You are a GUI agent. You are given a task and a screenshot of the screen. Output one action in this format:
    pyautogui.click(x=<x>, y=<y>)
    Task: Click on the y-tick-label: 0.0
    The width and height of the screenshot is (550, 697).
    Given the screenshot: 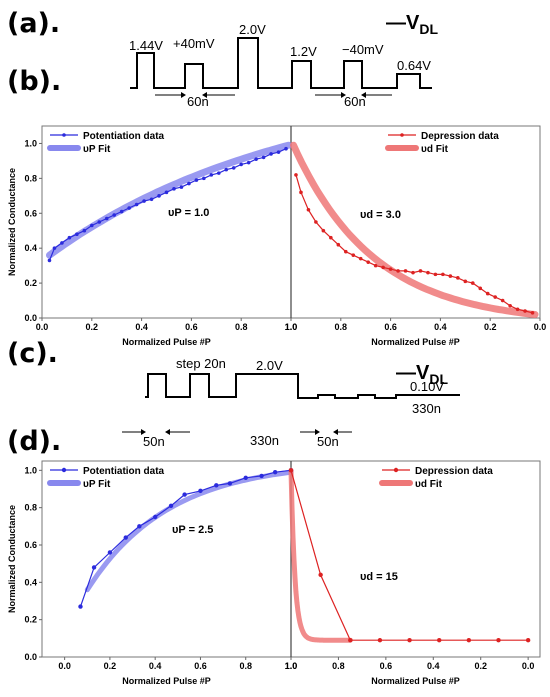 What is the action you would take?
    pyautogui.click(x=30, y=657)
    